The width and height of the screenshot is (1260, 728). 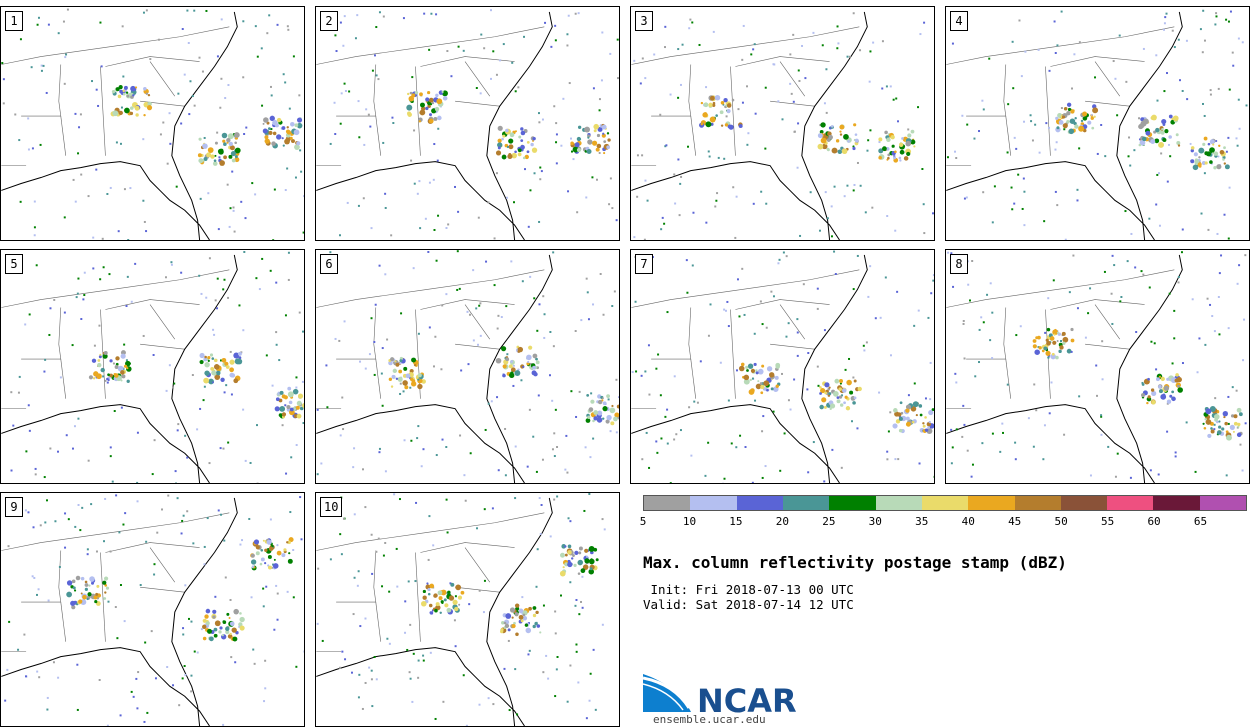 I want to click on member-label: 7, so click(x=644, y=264).